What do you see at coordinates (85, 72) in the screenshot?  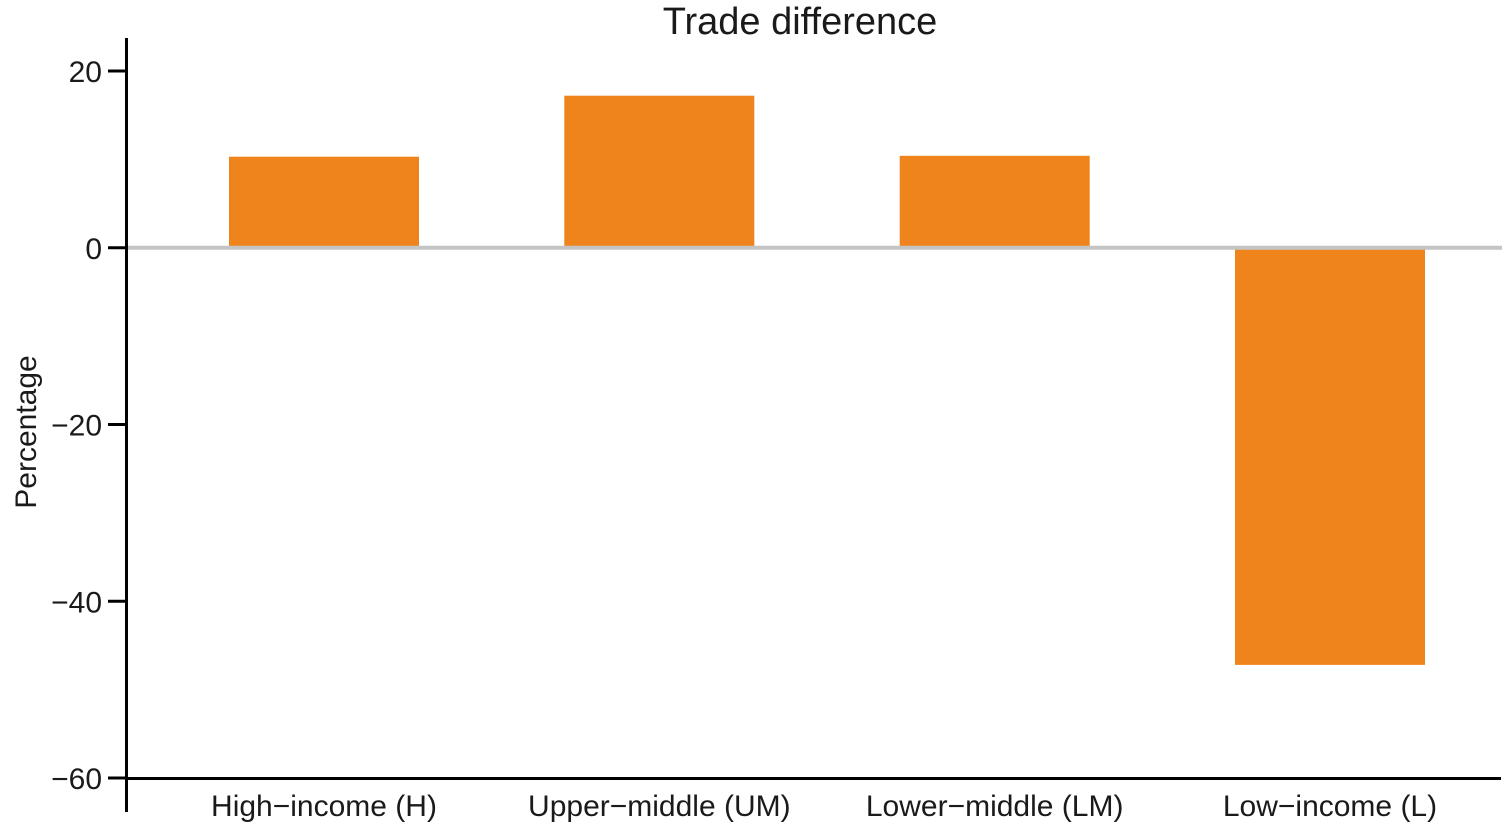 I see `y-tick-label-1: 20` at bounding box center [85, 72].